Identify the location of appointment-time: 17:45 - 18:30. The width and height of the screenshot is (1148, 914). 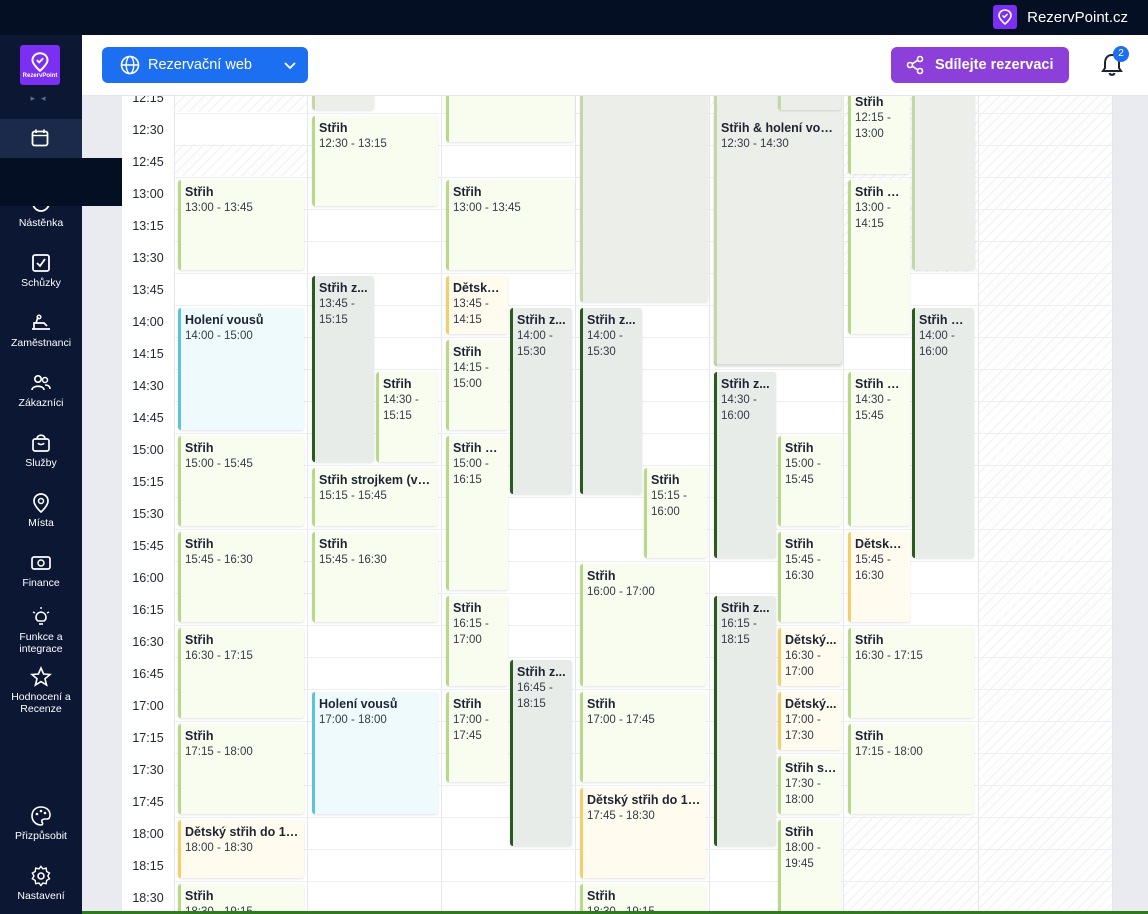
(621, 816).